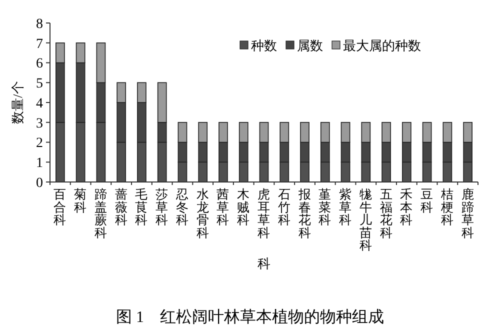 The height and width of the screenshot is (334, 500). Describe the element at coordinates (325, 207) in the screenshot. I see `x-tick-label: 堇菜科` at that location.